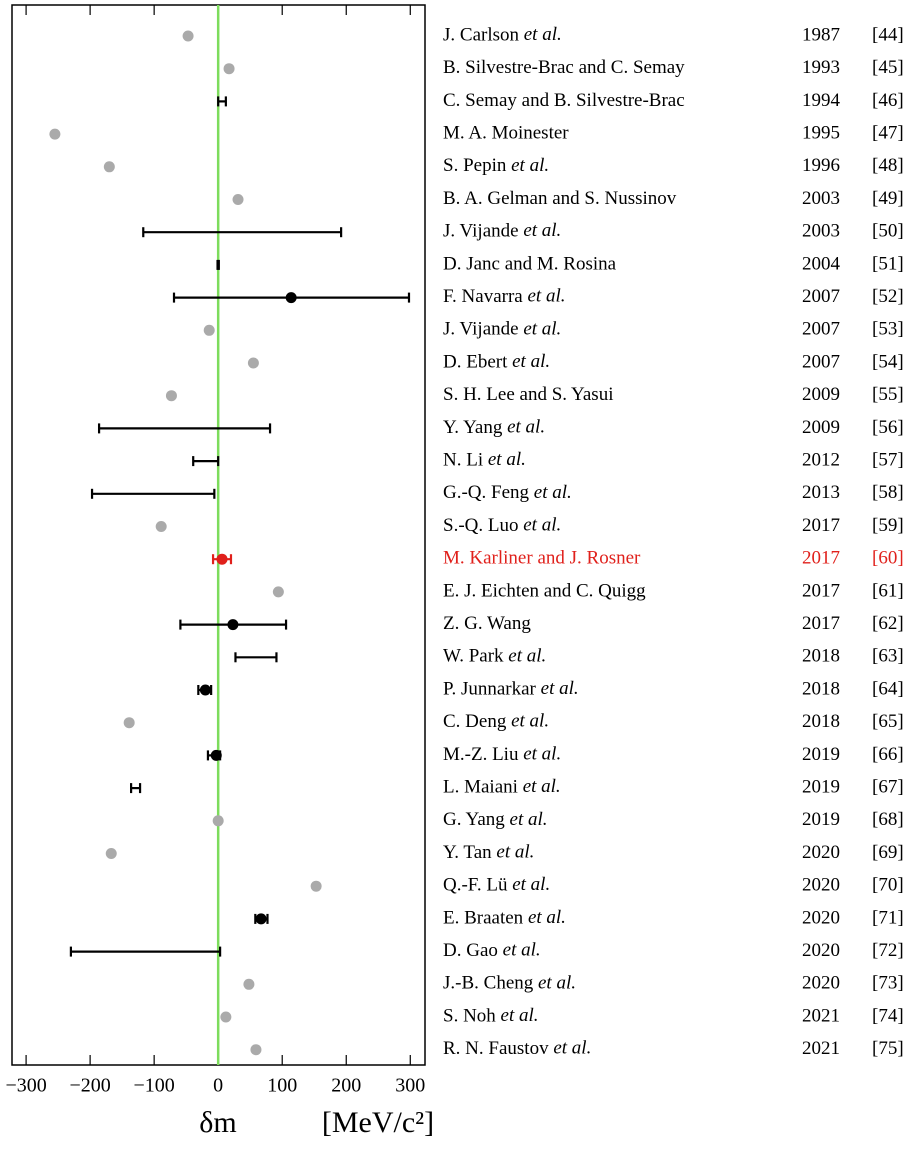  I want to click on year-label: 1994, so click(821, 100).